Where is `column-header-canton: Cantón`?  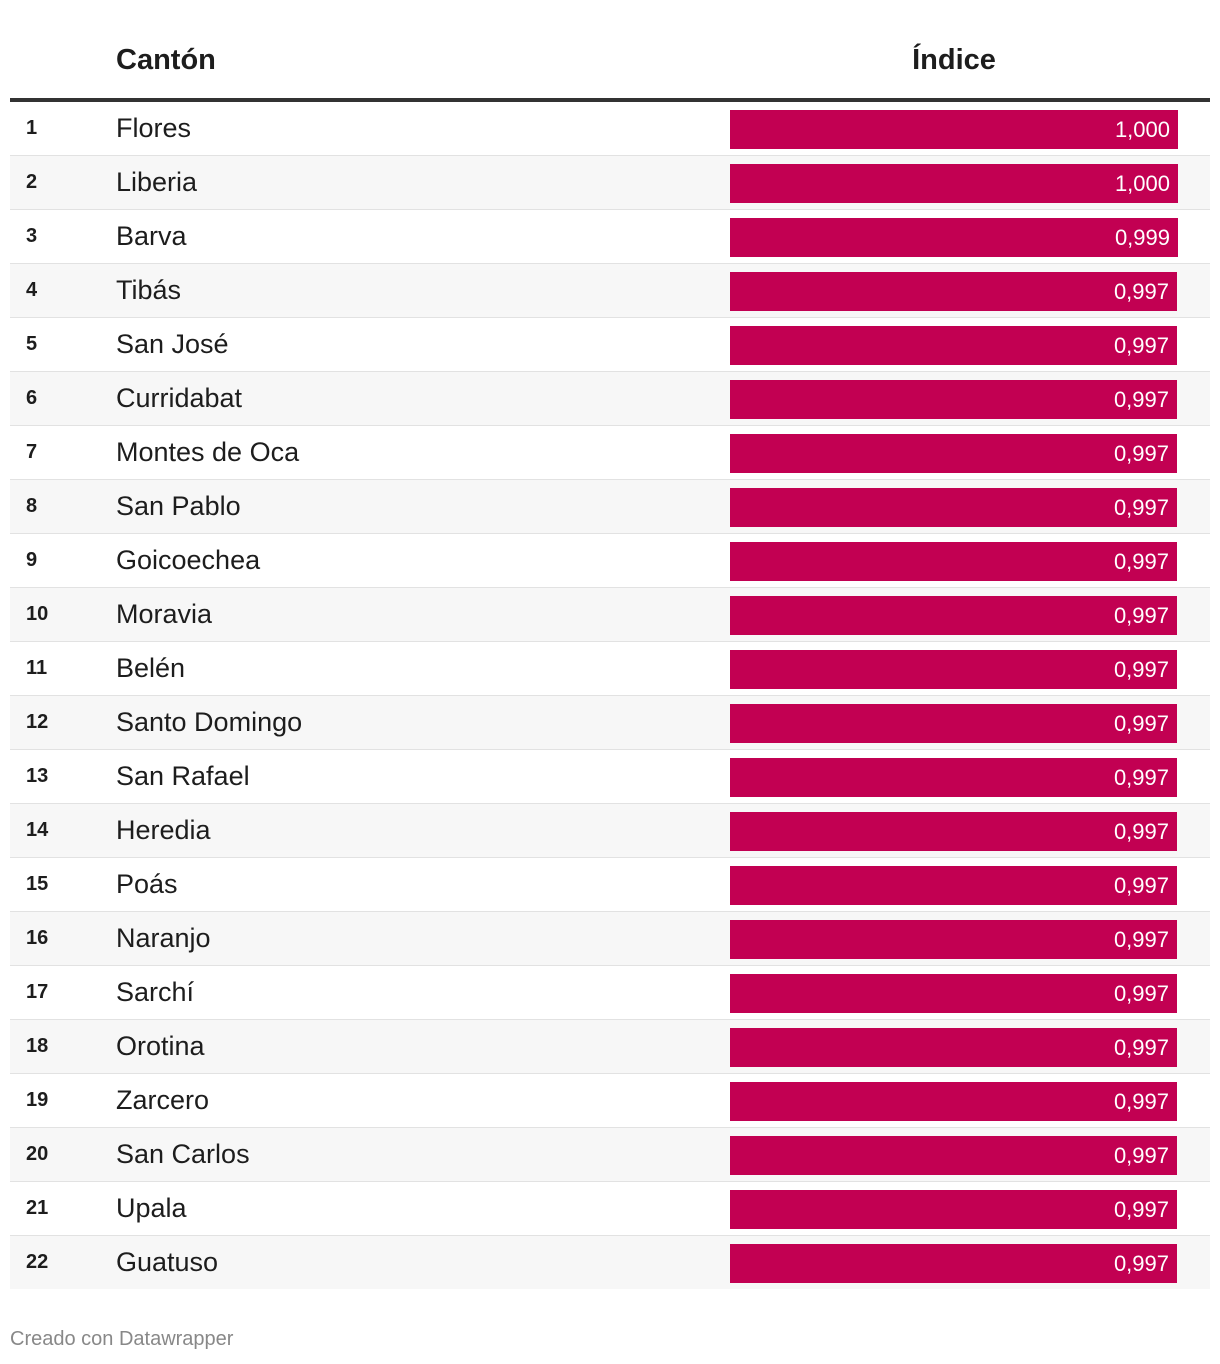 column-header-canton: Cantón is located at coordinates (166, 60).